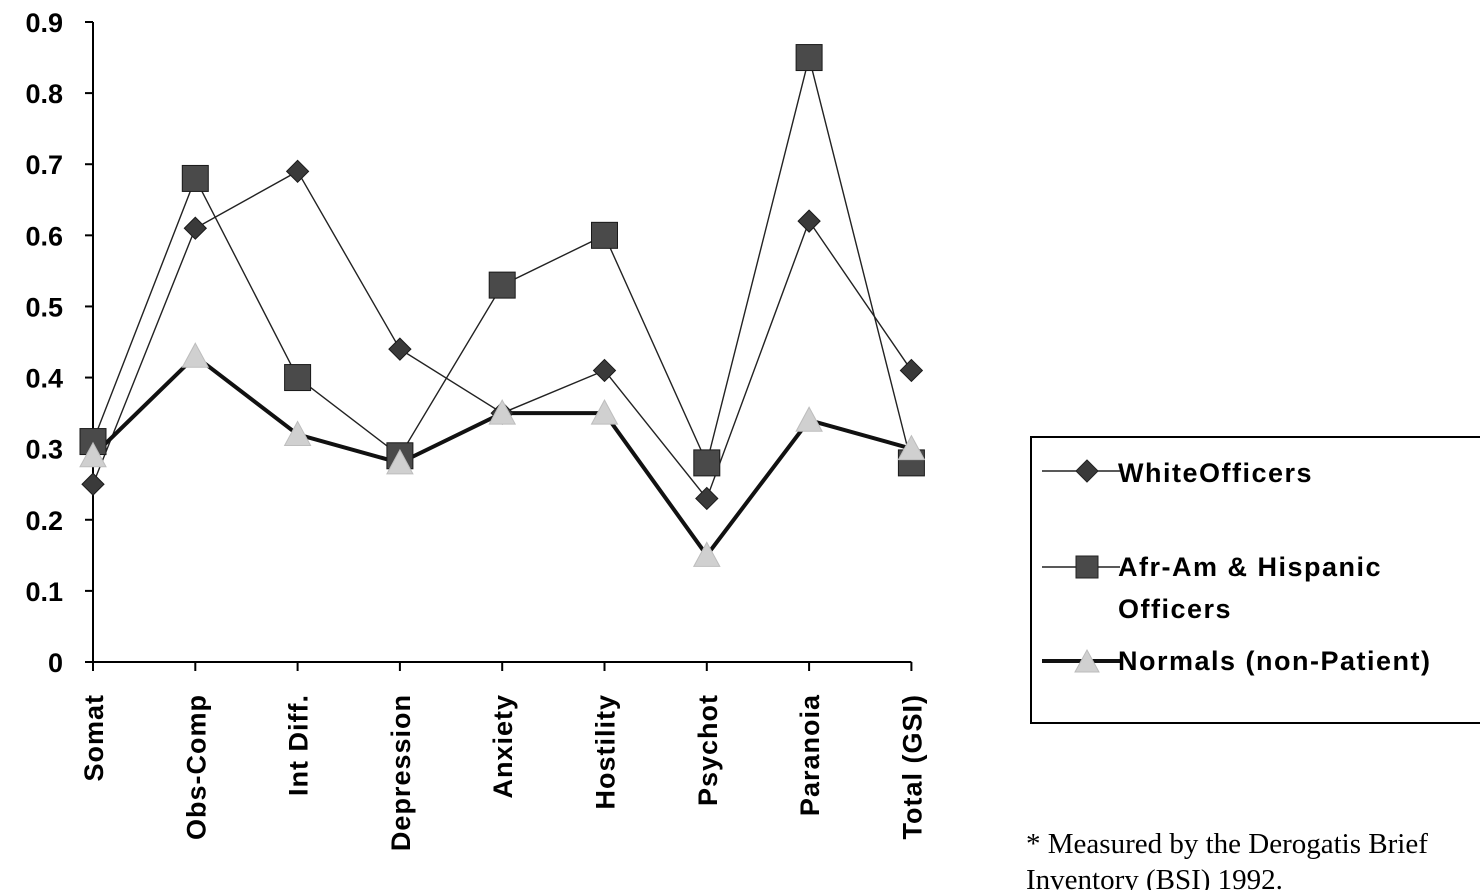 Image resolution: width=1480 pixels, height=890 pixels. What do you see at coordinates (299, 745) in the screenshot?
I see `x-category-label: Int Diff.` at bounding box center [299, 745].